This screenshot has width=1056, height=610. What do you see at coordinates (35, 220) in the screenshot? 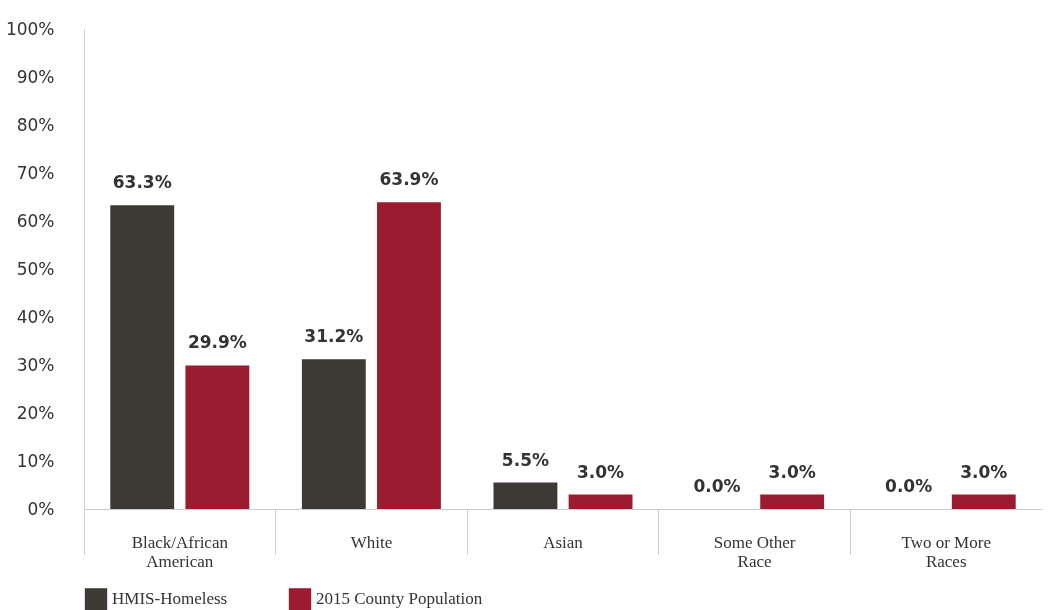
I see `y-tick-label: 60%` at bounding box center [35, 220].